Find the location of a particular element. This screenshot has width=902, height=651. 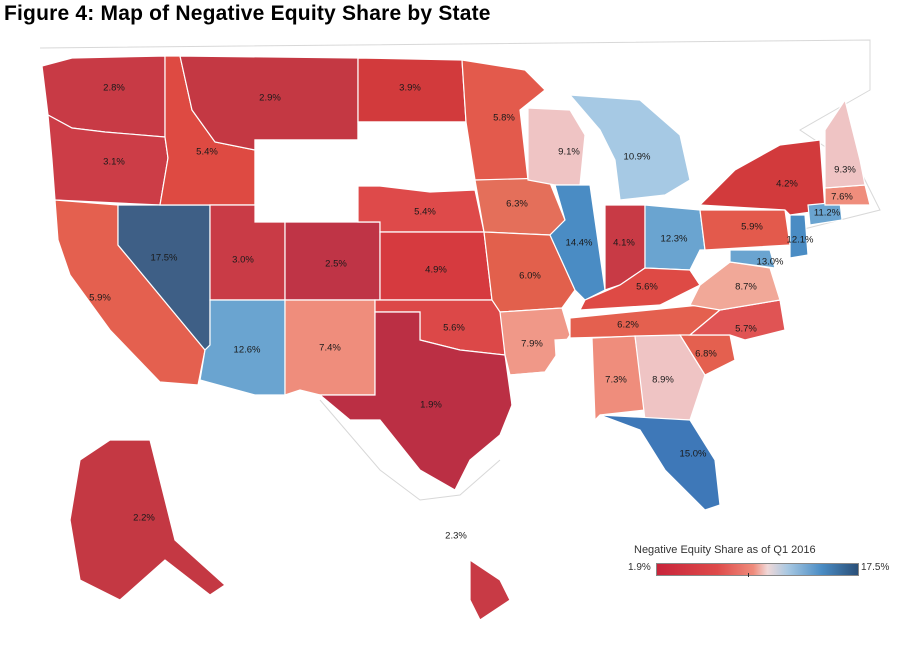

legend-max: 17.5% is located at coordinates (875, 567).